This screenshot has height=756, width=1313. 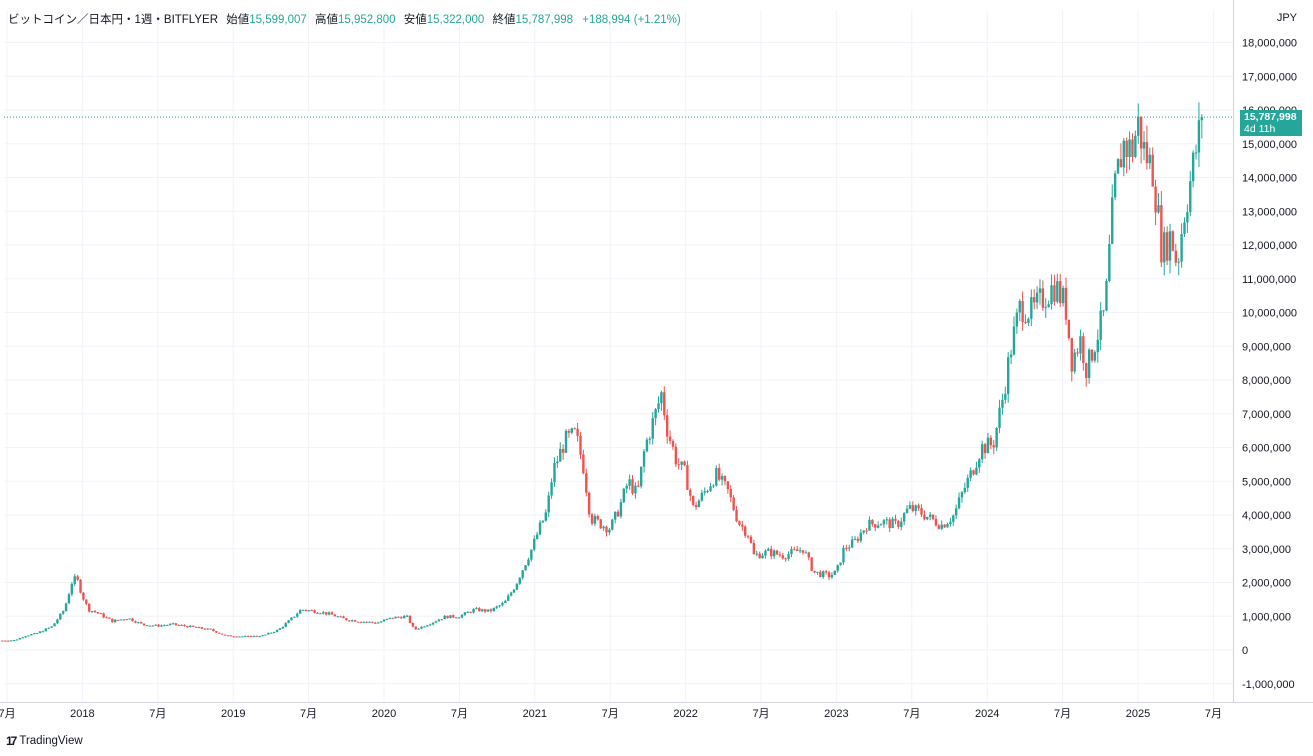 I want to click on y-tick-label: 3,000,000, so click(x=1266, y=550).